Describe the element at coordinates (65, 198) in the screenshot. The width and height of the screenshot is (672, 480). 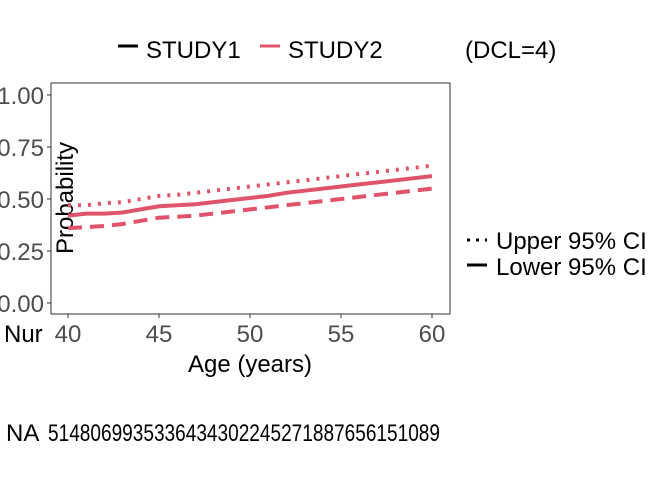
I see `y-axis-title: Probability` at that location.